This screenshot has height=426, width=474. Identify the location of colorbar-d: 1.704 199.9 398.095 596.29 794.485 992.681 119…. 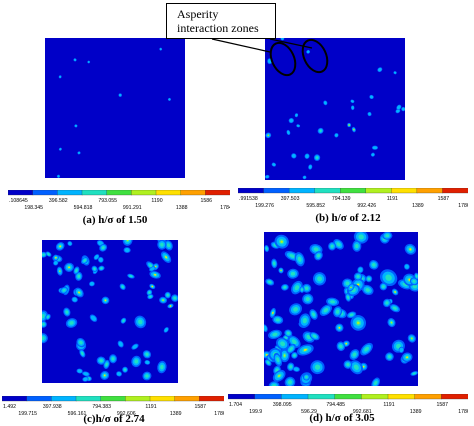
(348, 404).